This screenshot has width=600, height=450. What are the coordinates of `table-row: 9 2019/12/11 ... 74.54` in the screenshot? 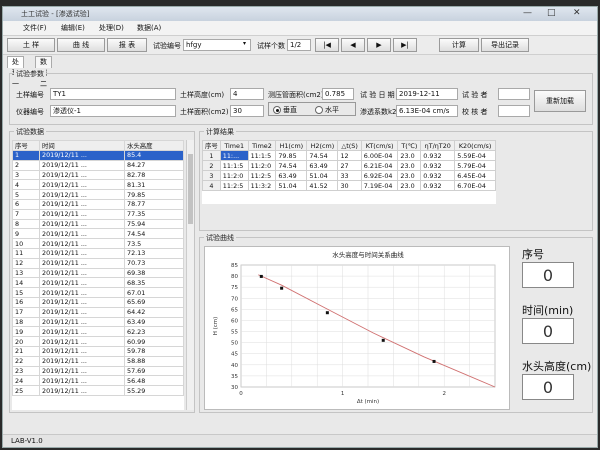 It's located at (98, 234).